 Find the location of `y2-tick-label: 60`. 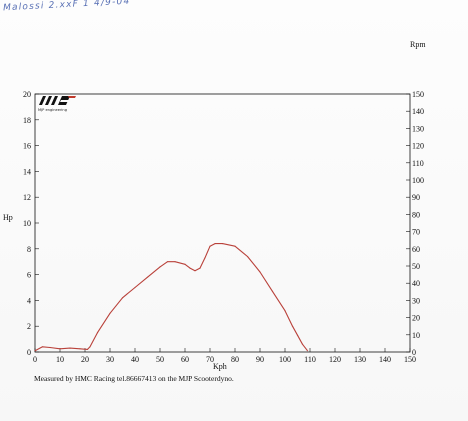

y2-tick-label: 60 is located at coordinates (416, 249).